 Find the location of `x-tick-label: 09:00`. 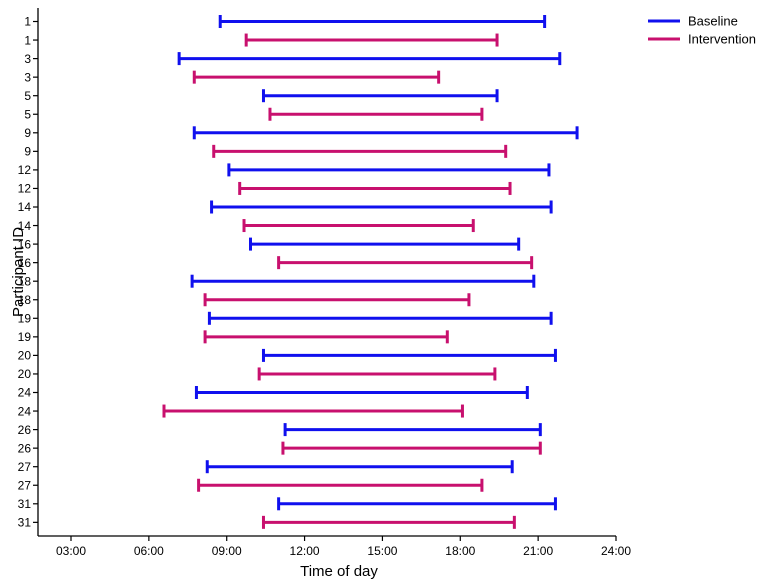

x-tick-label: 09:00 is located at coordinates (227, 551).